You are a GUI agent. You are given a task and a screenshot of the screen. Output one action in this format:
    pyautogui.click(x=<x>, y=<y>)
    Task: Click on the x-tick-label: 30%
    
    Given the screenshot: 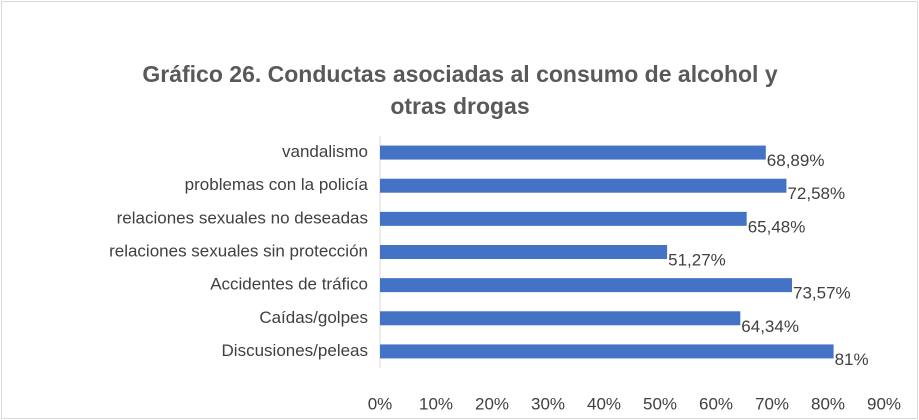 What is the action you would take?
    pyautogui.click(x=548, y=403)
    